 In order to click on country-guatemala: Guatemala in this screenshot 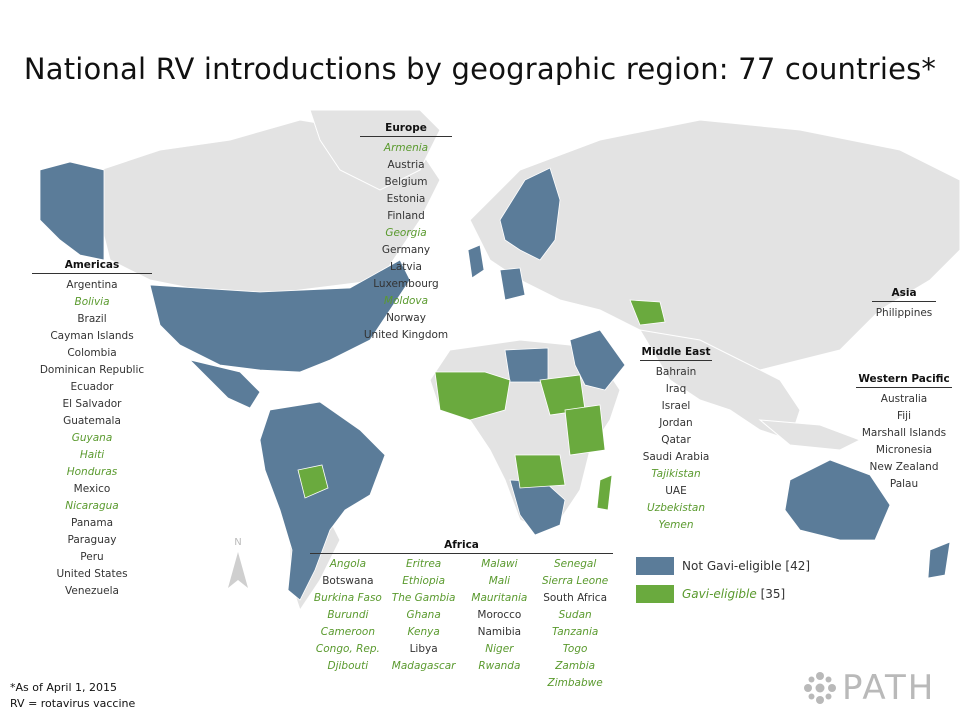, I will do `click(92, 421)`.